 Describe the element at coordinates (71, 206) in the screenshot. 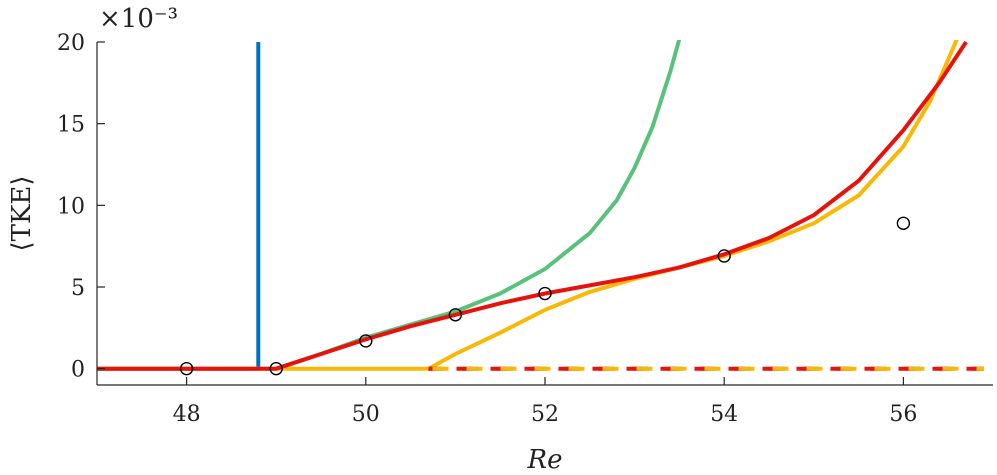

I see `y-tick-label: 10` at that location.